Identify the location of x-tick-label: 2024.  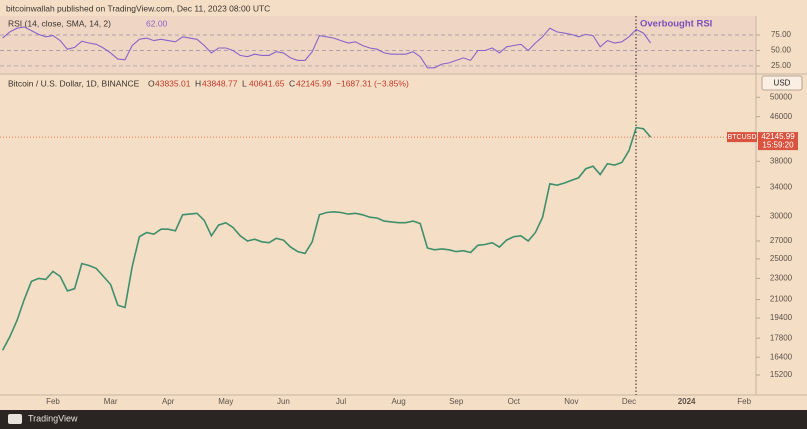
(687, 401).